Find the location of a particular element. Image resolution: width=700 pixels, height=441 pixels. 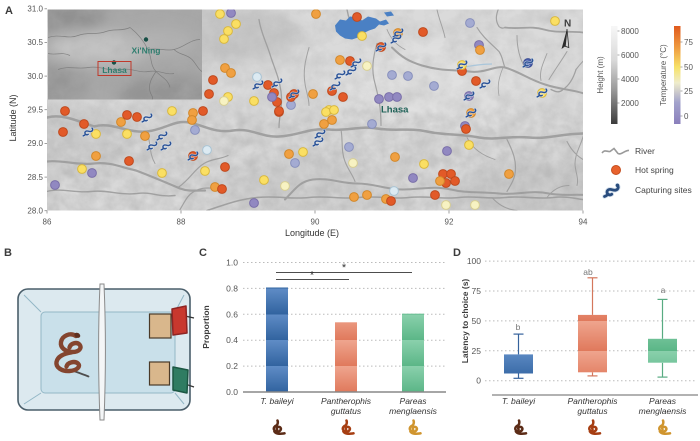

svg-text: 0.2 is located at coordinates (232, 366).